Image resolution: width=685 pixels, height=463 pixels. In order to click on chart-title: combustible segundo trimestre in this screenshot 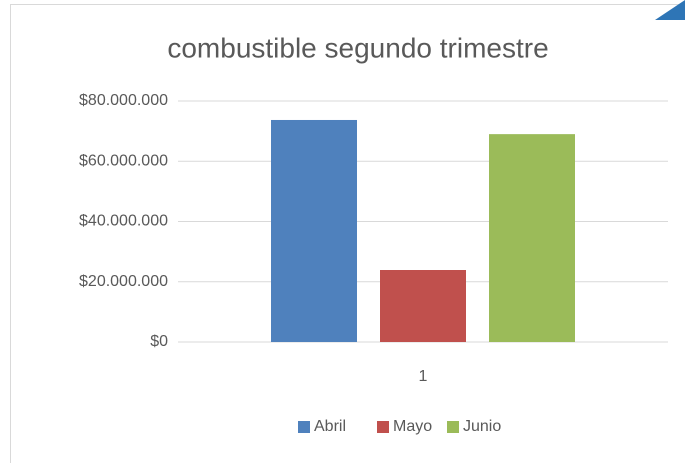, I will do `click(357, 47)`.